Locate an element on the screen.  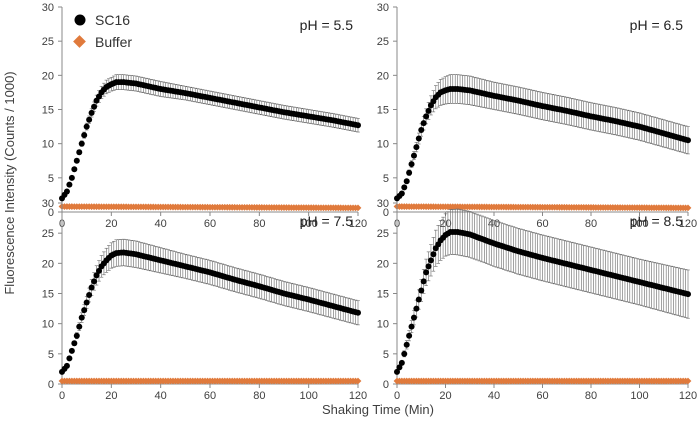
legend-label-sc16: SC16 is located at coordinates (112, 20).